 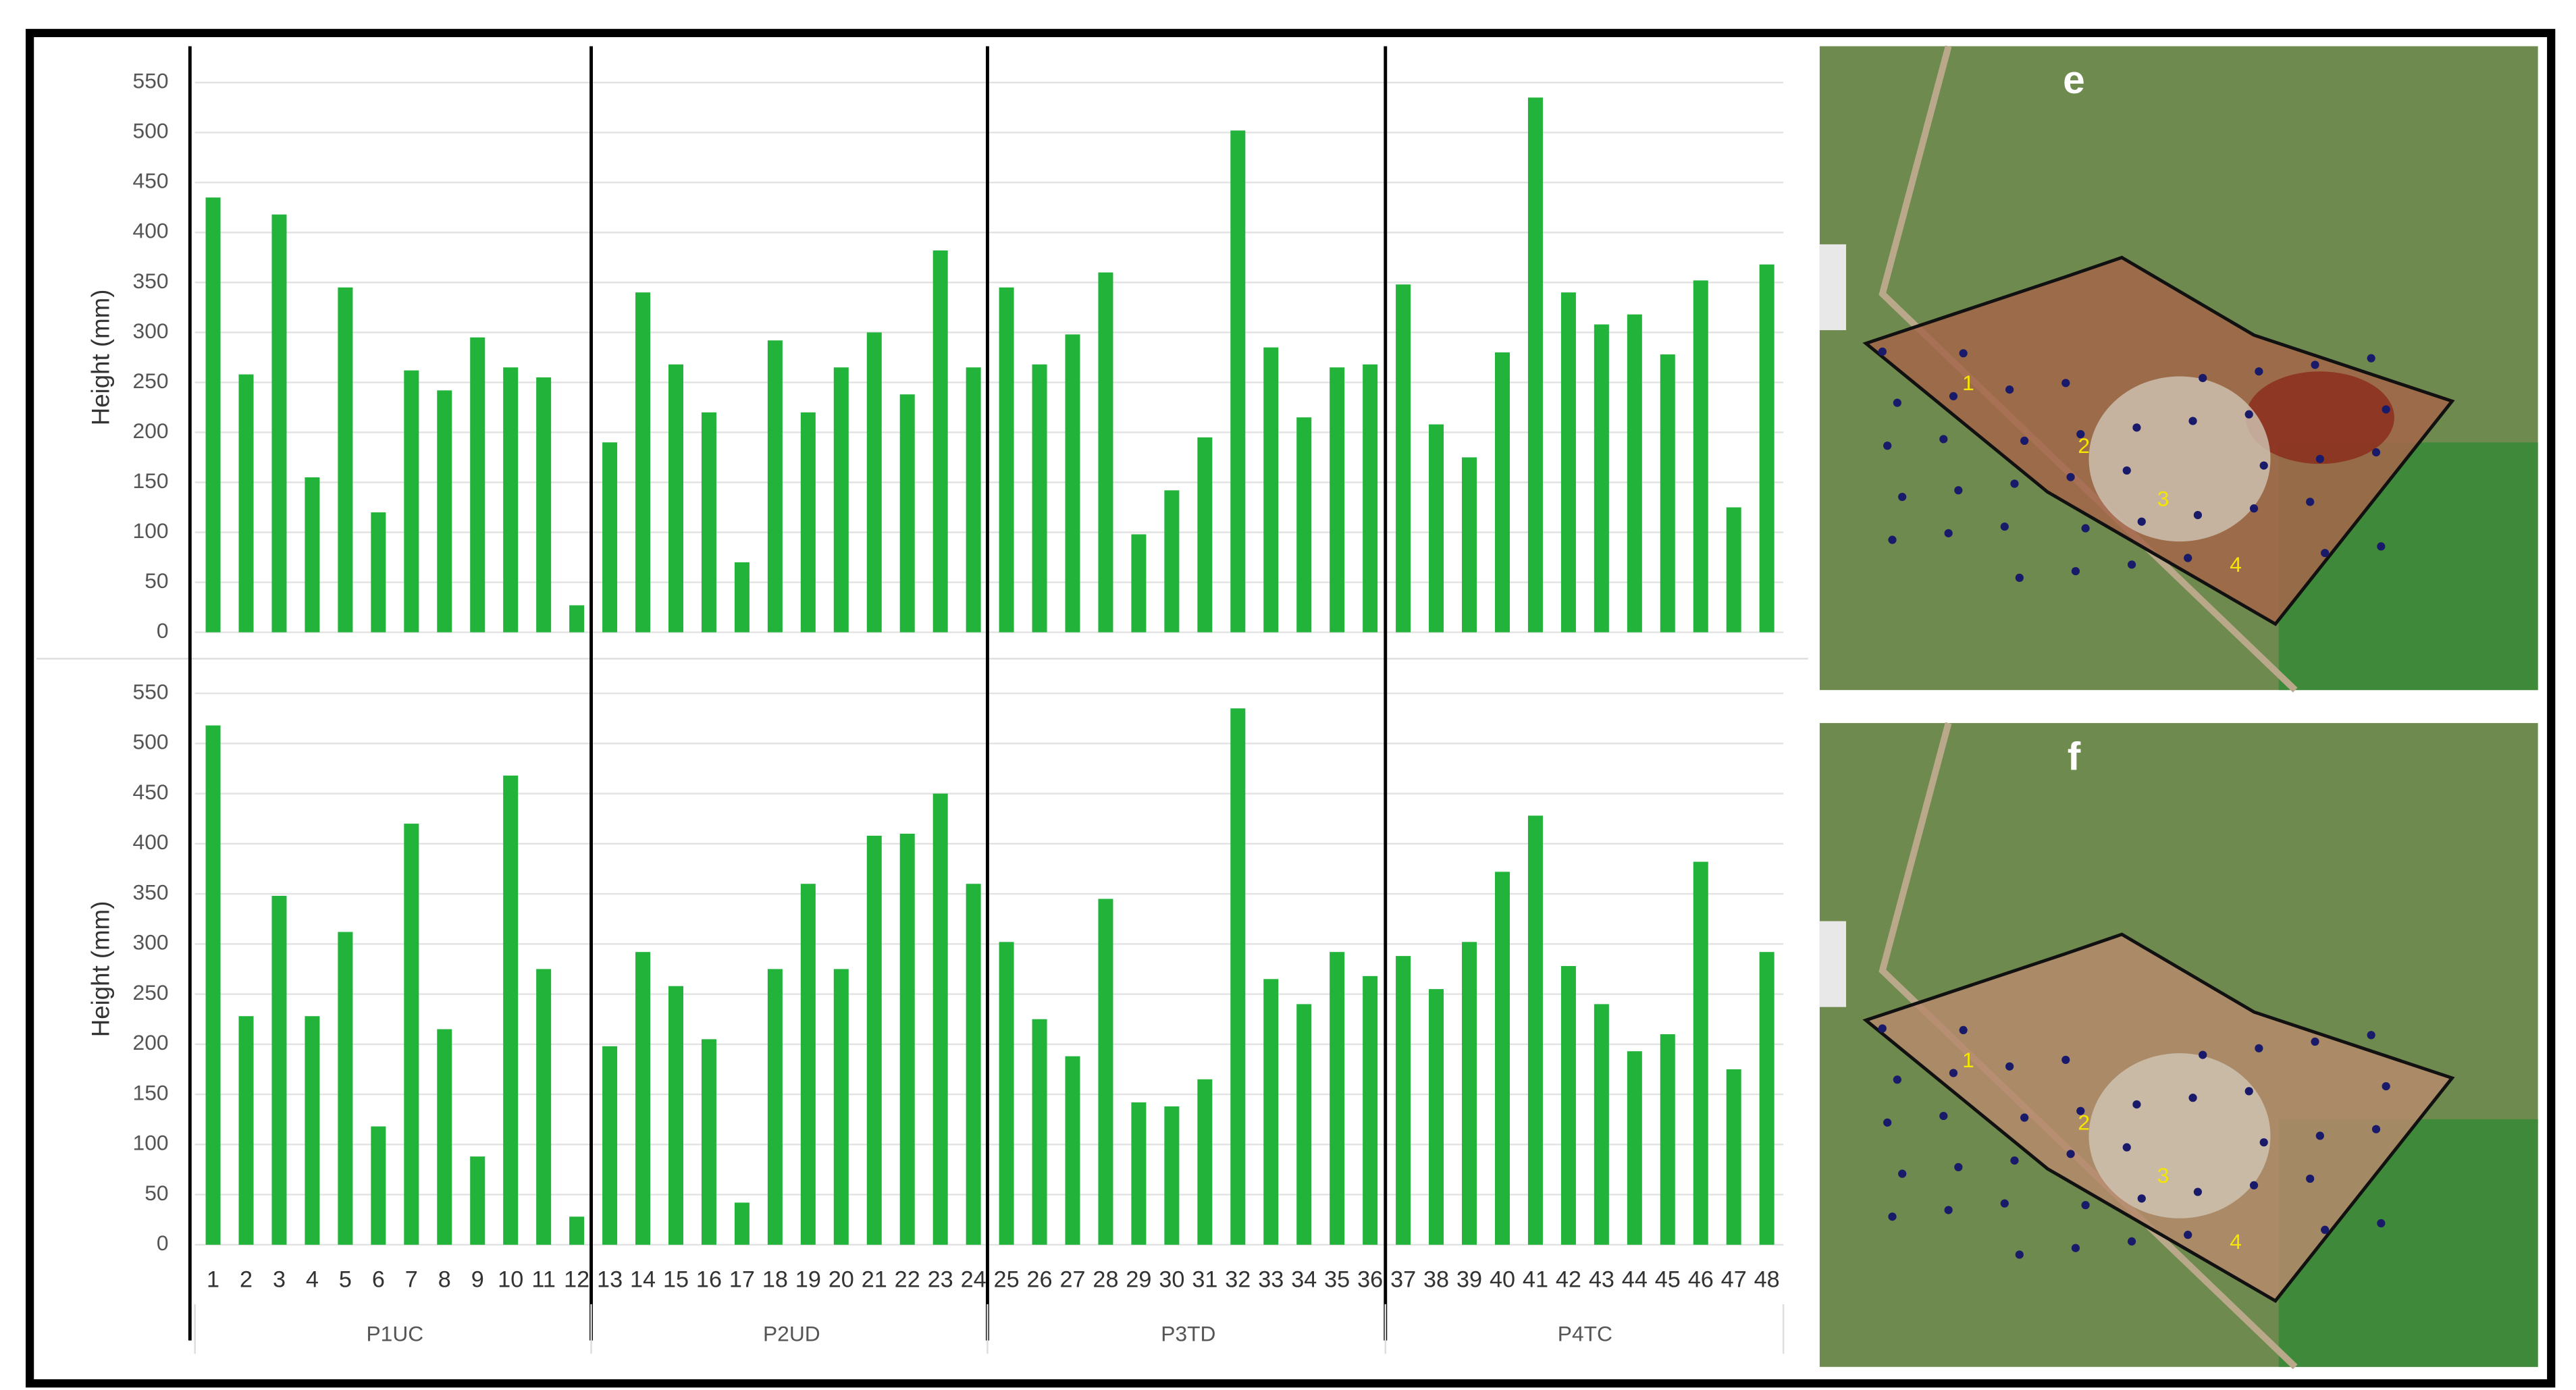 What do you see at coordinates (1138, 1280) in the screenshot?
I see `x-tick-label: 29` at bounding box center [1138, 1280].